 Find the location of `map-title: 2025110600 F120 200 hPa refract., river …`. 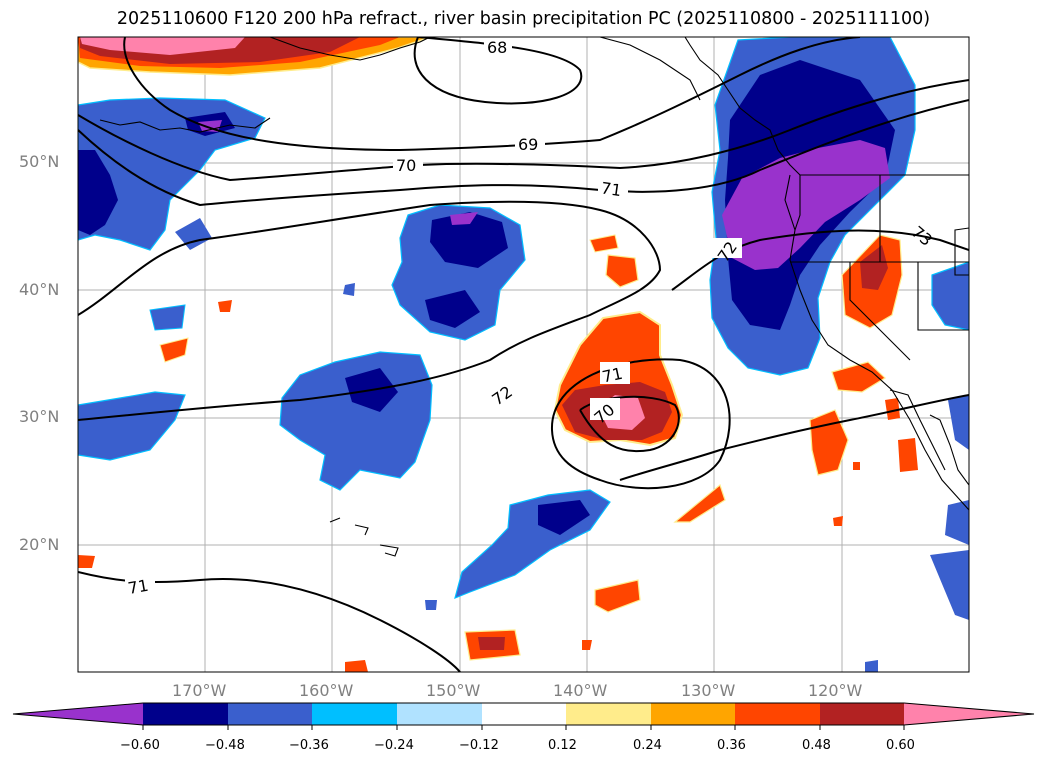

map-title: 2025110600 F120 200 hPa refract., river … is located at coordinates (523, 19).